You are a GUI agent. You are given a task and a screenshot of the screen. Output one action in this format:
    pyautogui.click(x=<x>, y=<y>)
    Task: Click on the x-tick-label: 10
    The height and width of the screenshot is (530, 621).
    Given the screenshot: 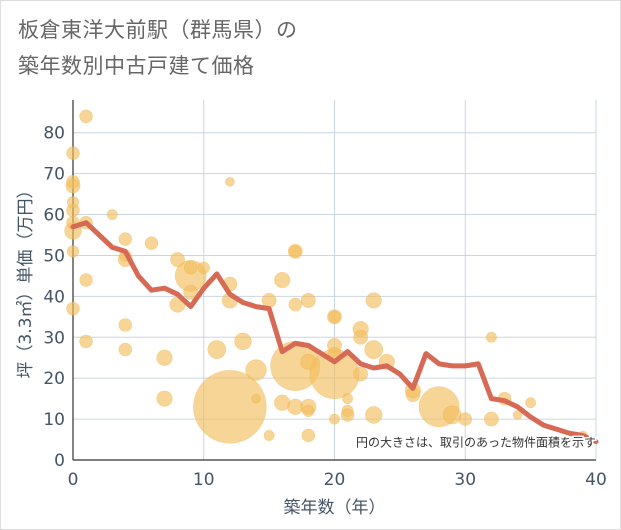 What is the action you would take?
    pyautogui.click(x=204, y=480)
    